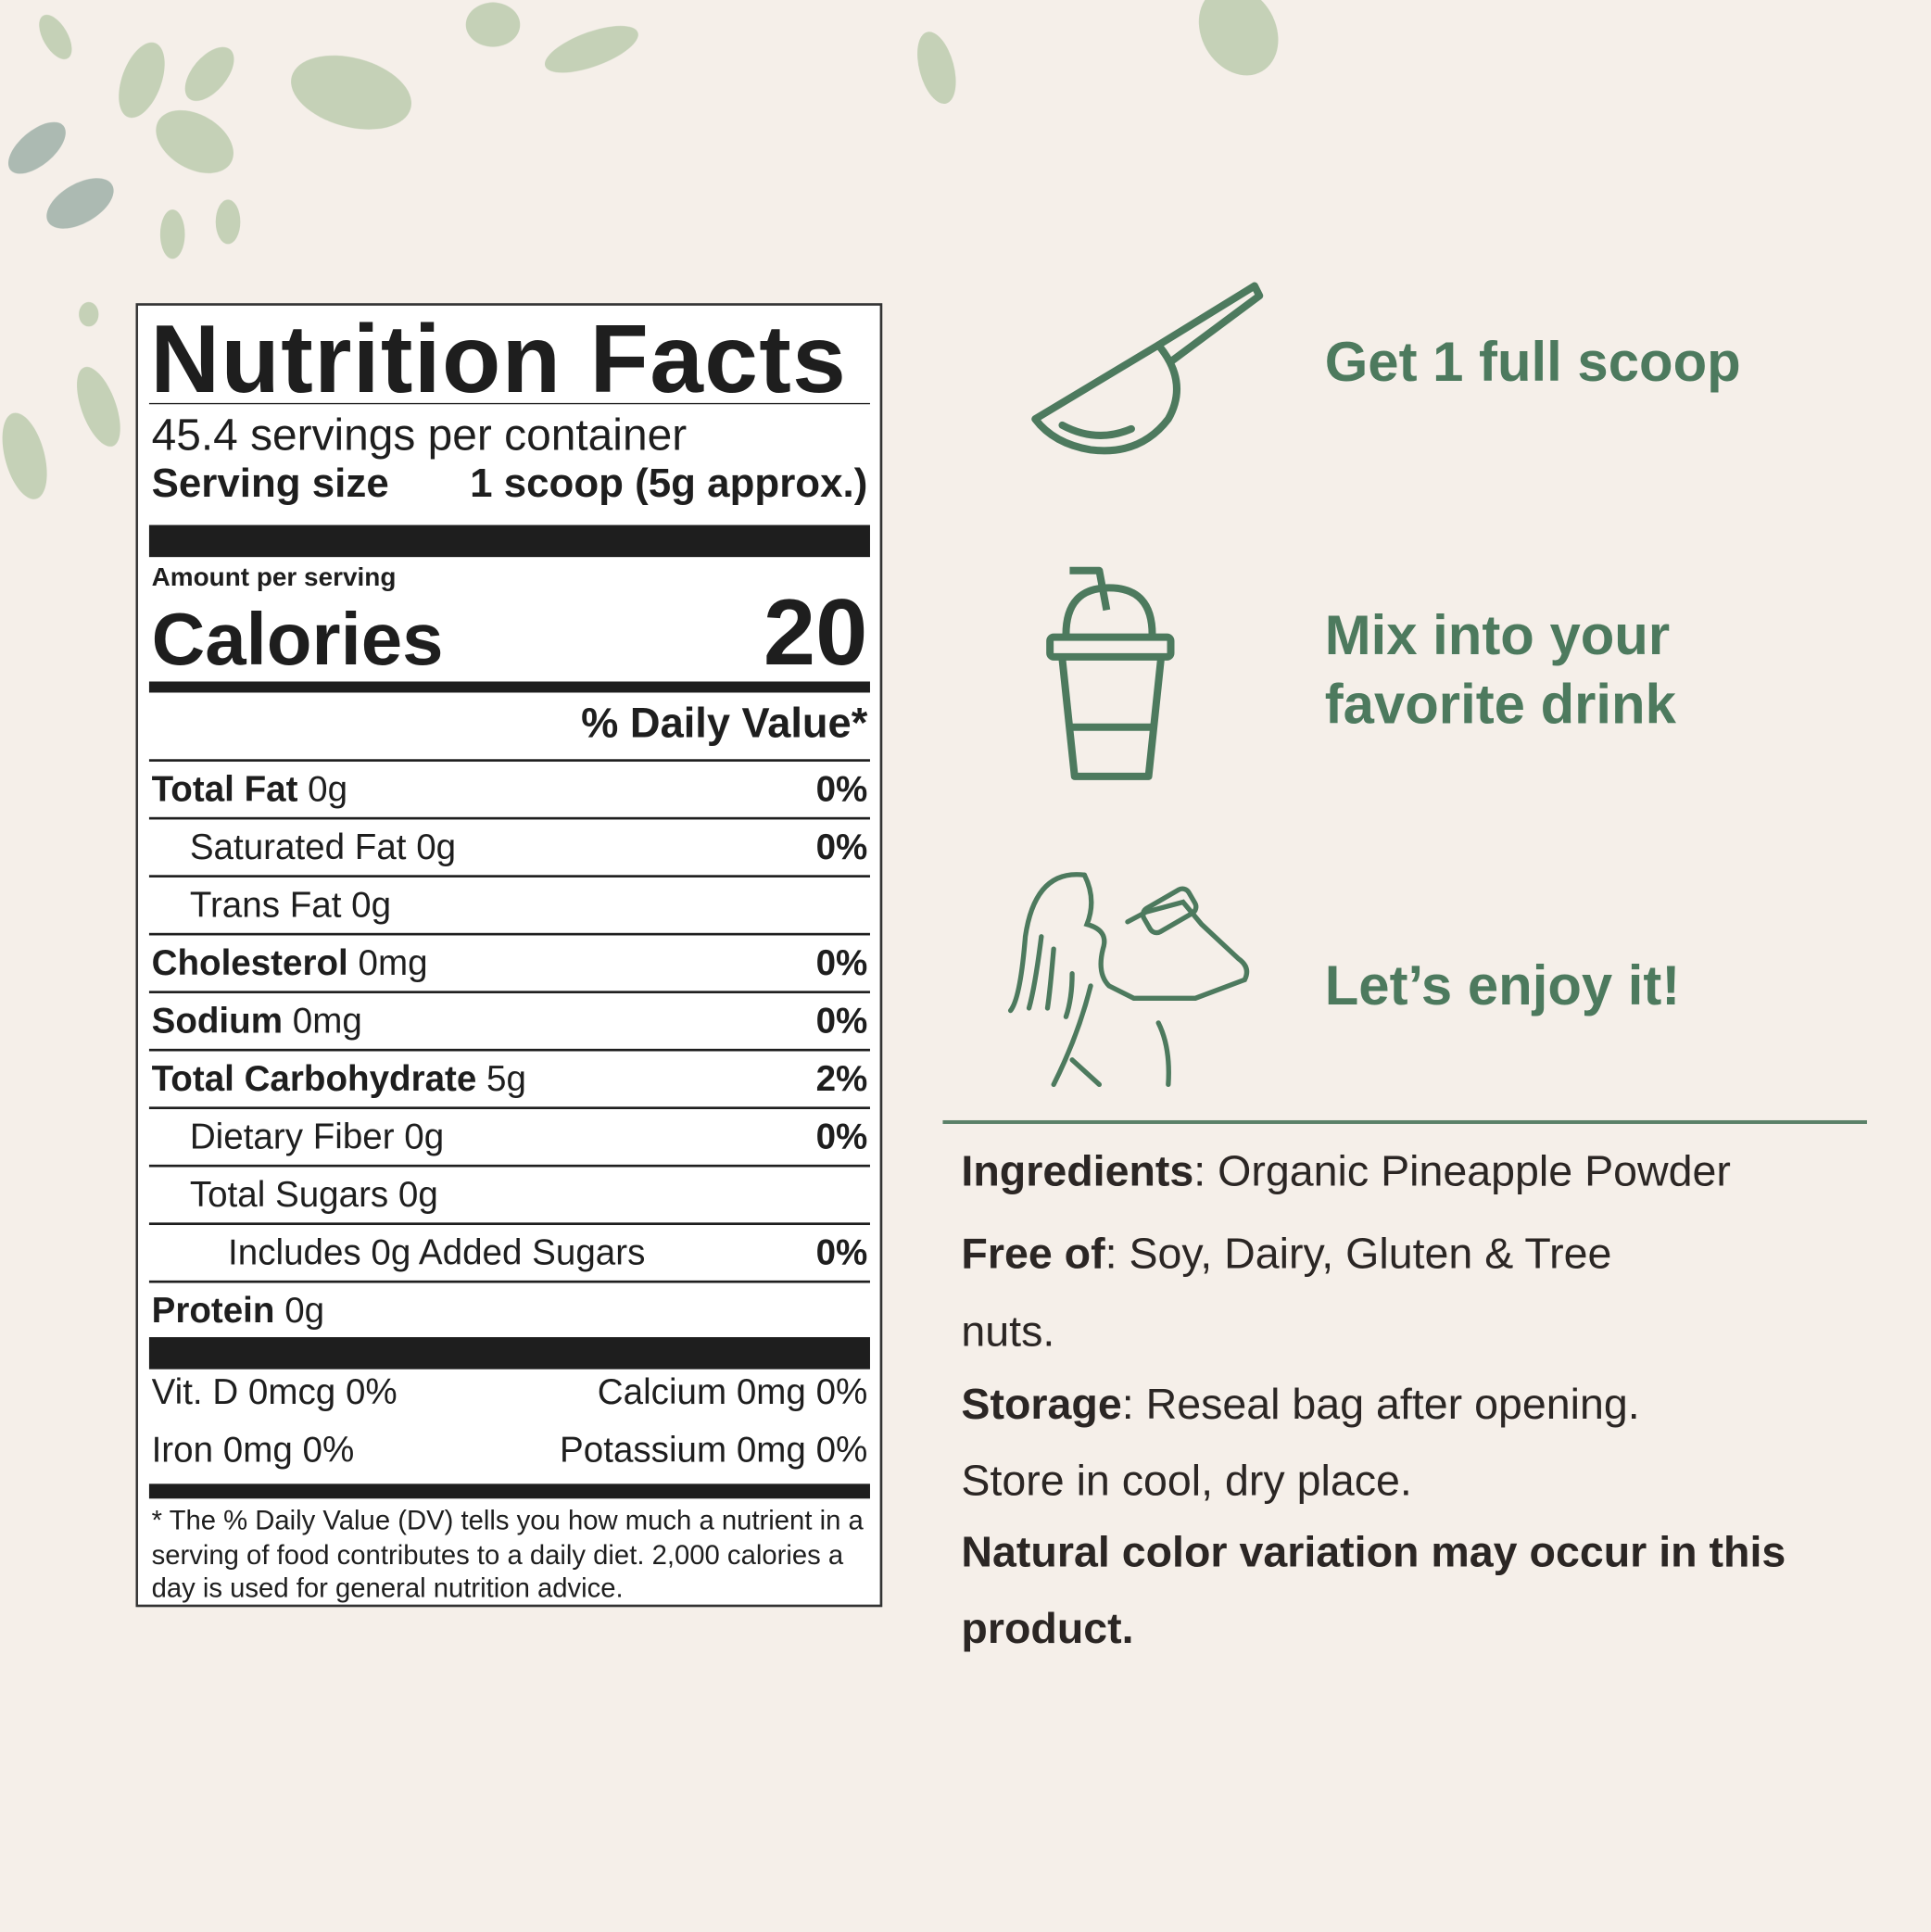 The image size is (1931, 1932). I want to click on calories-value: 20, so click(816, 633).